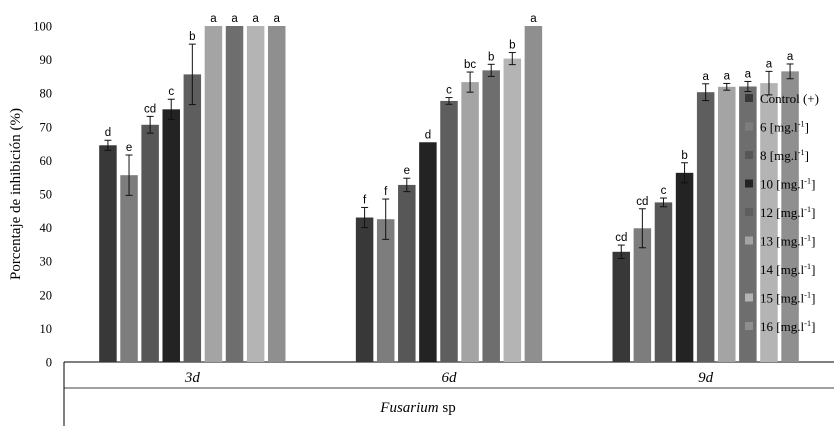  I want to click on y-axis-title: Porcentaje de inhibición (%), so click(16, 194).